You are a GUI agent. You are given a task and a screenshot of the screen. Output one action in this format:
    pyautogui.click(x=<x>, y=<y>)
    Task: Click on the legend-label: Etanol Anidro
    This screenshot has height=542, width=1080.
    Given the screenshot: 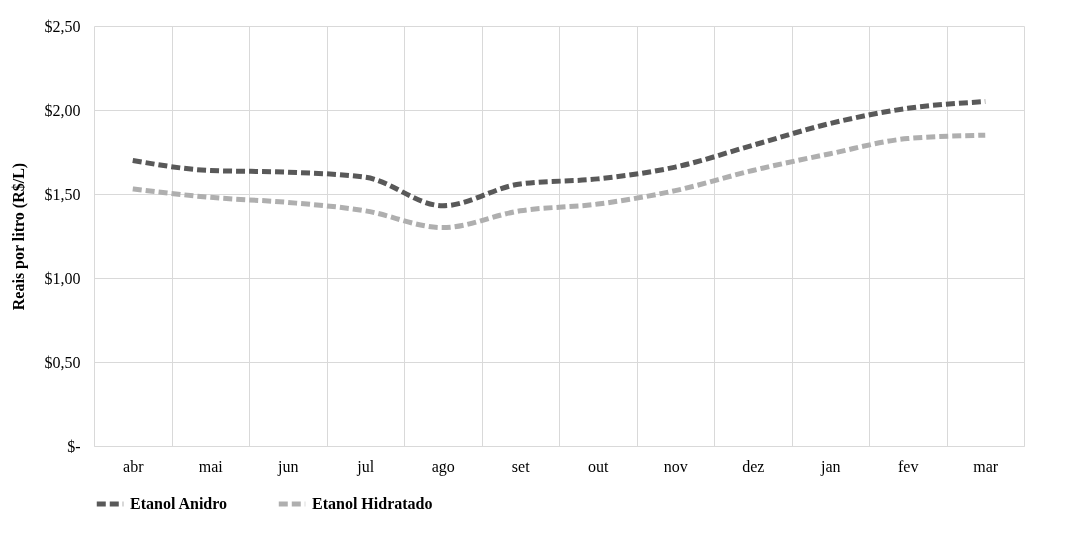 What is the action you would take?
    pyautogui.click(x=179, y=503)
    